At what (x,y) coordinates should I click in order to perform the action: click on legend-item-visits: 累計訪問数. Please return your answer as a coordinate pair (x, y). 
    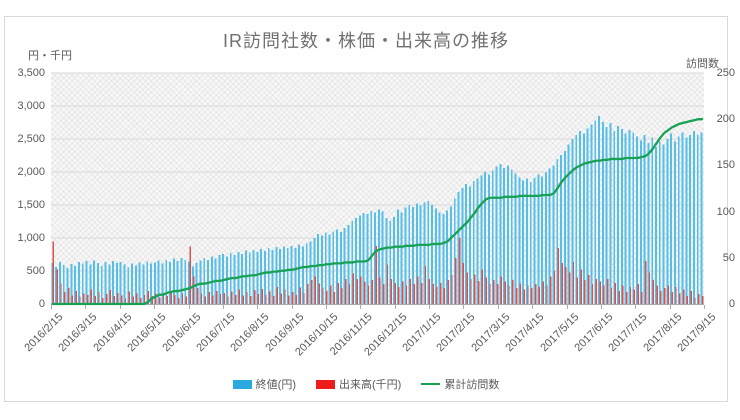
    Looking at the image, I should click on (460, 384).